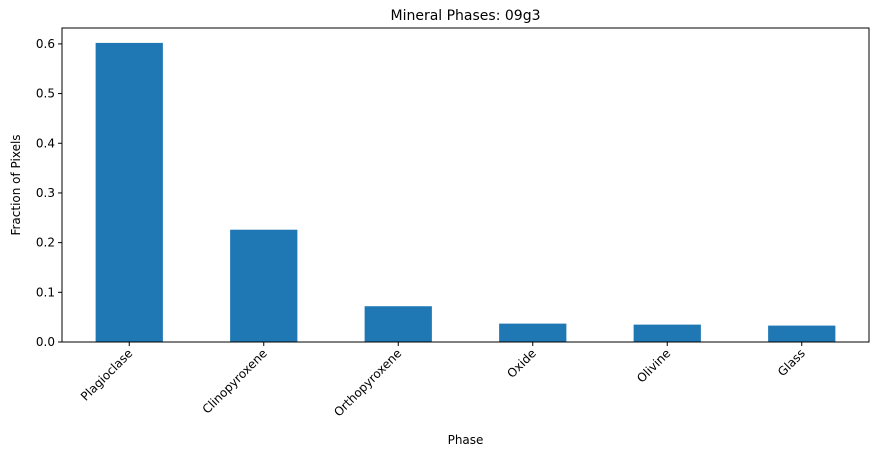  What do you see at coordinates (45, 143) in the screenshot?
I see `y-tick-label: 0.4` at bounding box center [45, 143].